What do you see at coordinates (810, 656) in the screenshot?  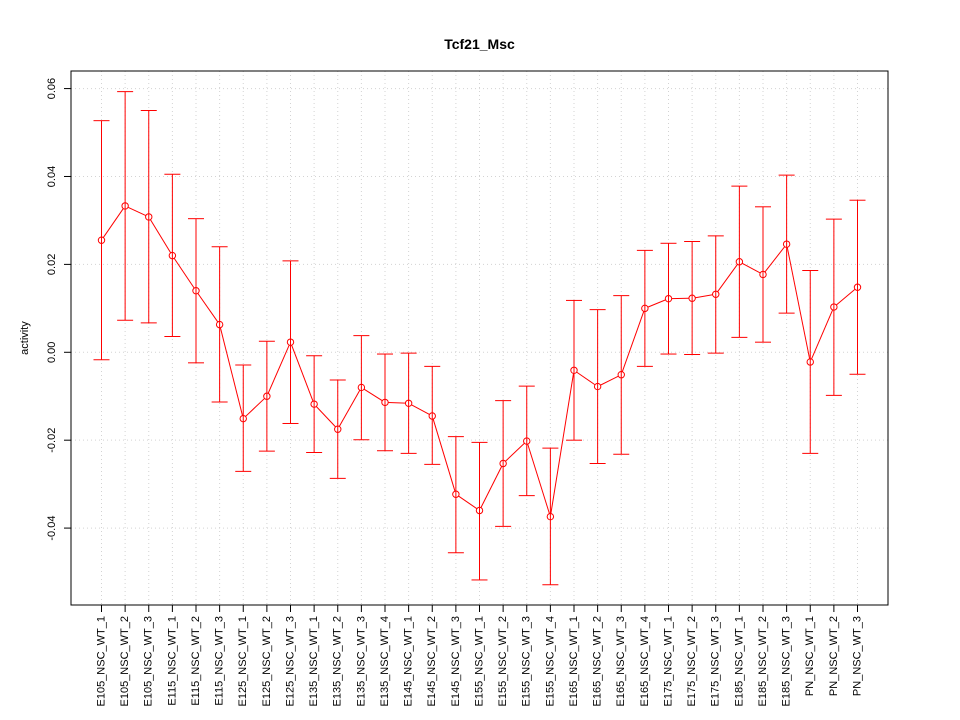 I see `x-tick-label: PN_NSC_WT_1` at bounding box center [810, 656].